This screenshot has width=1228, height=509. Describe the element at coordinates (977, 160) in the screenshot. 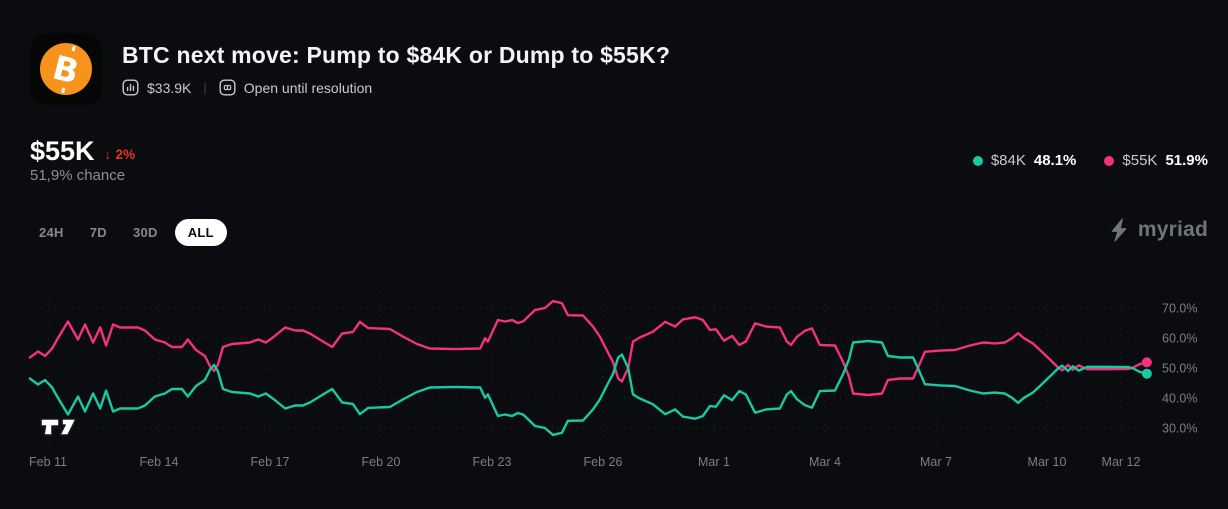

I see `teal-dot-icon` at that location.